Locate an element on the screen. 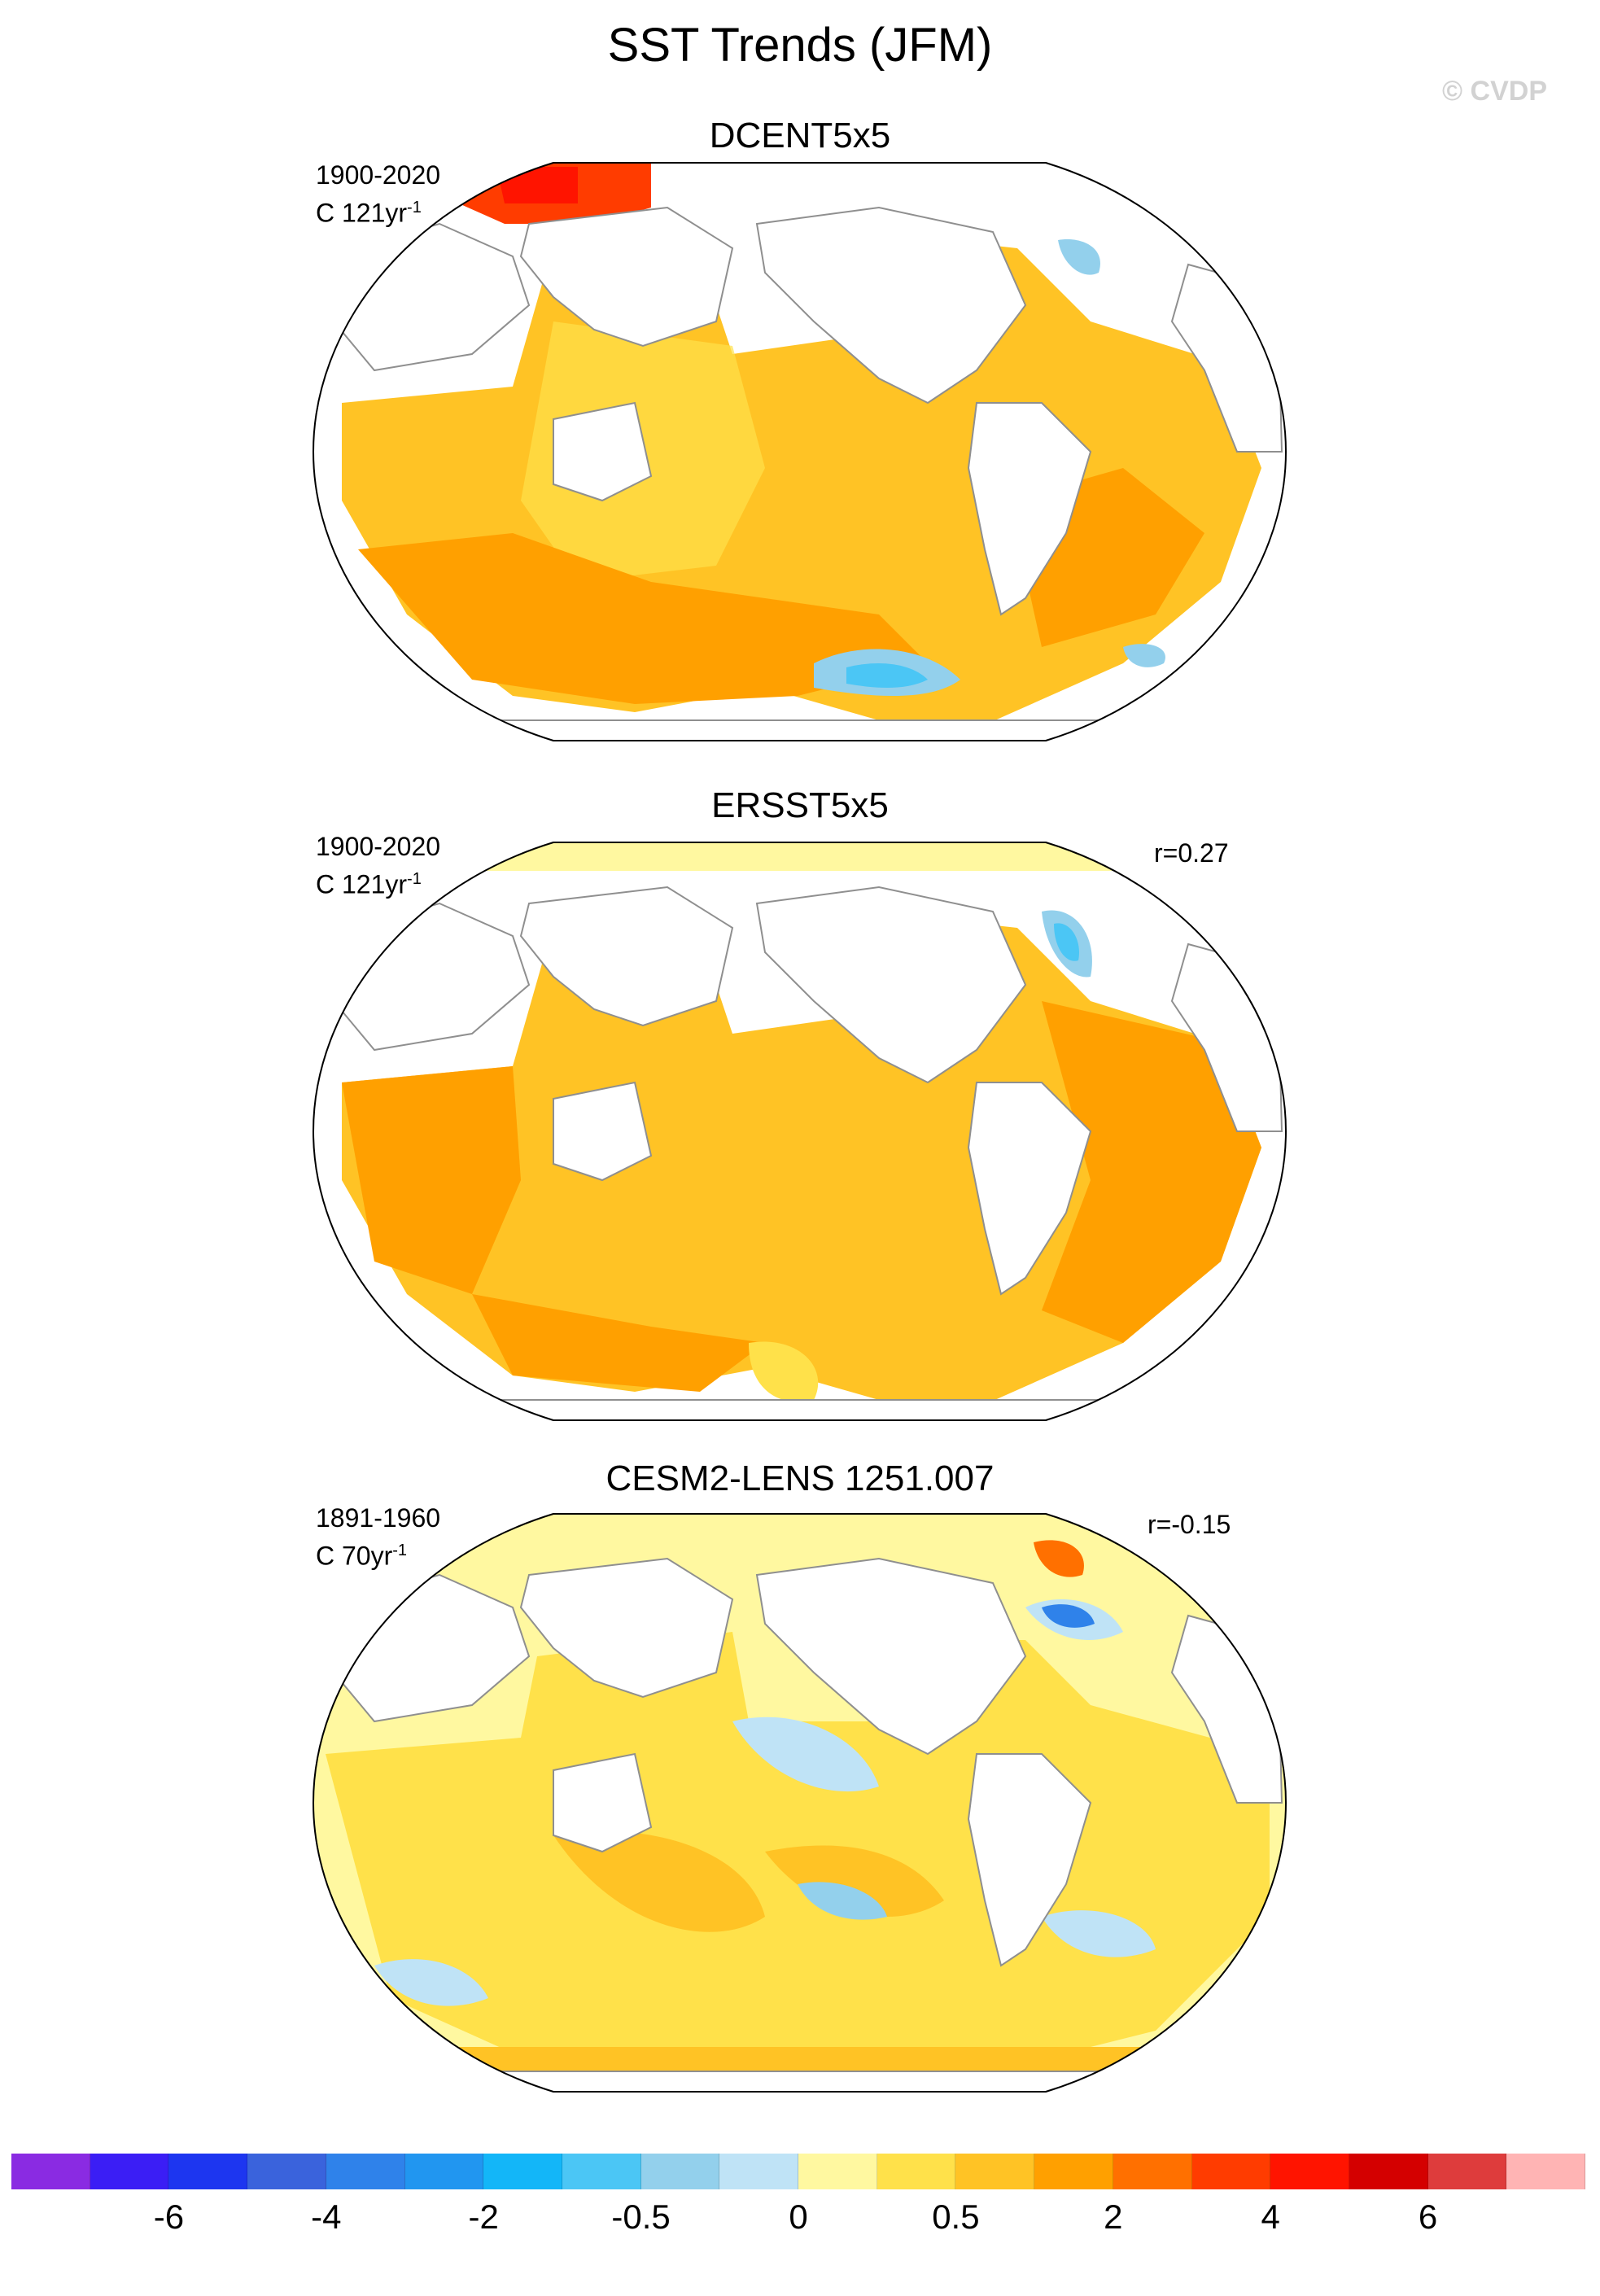 This screenshot has width=1600, height=2296. colorbar-label: 0.5 is located at coordinates (956, 2217).